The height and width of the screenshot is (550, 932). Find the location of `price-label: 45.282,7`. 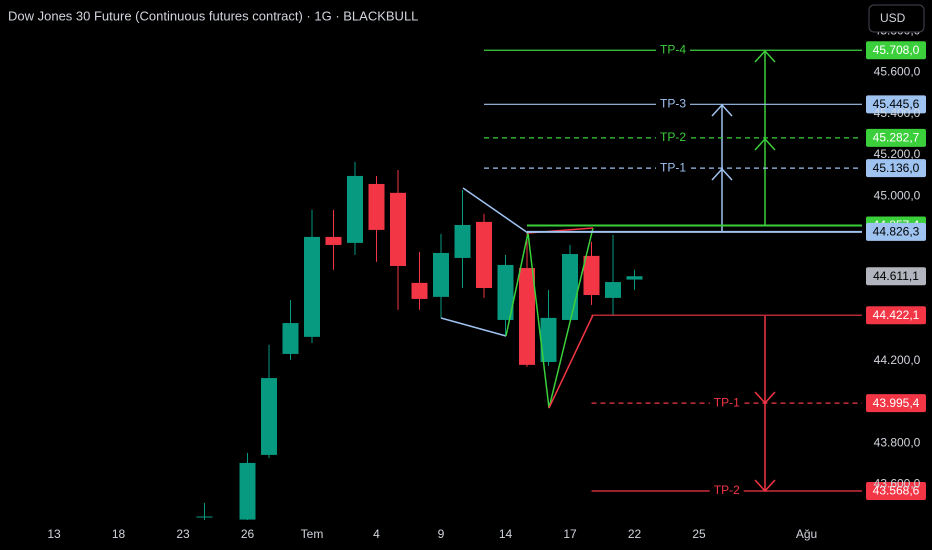

price-label: 45.282,7 is located at coordinates (896, 138).